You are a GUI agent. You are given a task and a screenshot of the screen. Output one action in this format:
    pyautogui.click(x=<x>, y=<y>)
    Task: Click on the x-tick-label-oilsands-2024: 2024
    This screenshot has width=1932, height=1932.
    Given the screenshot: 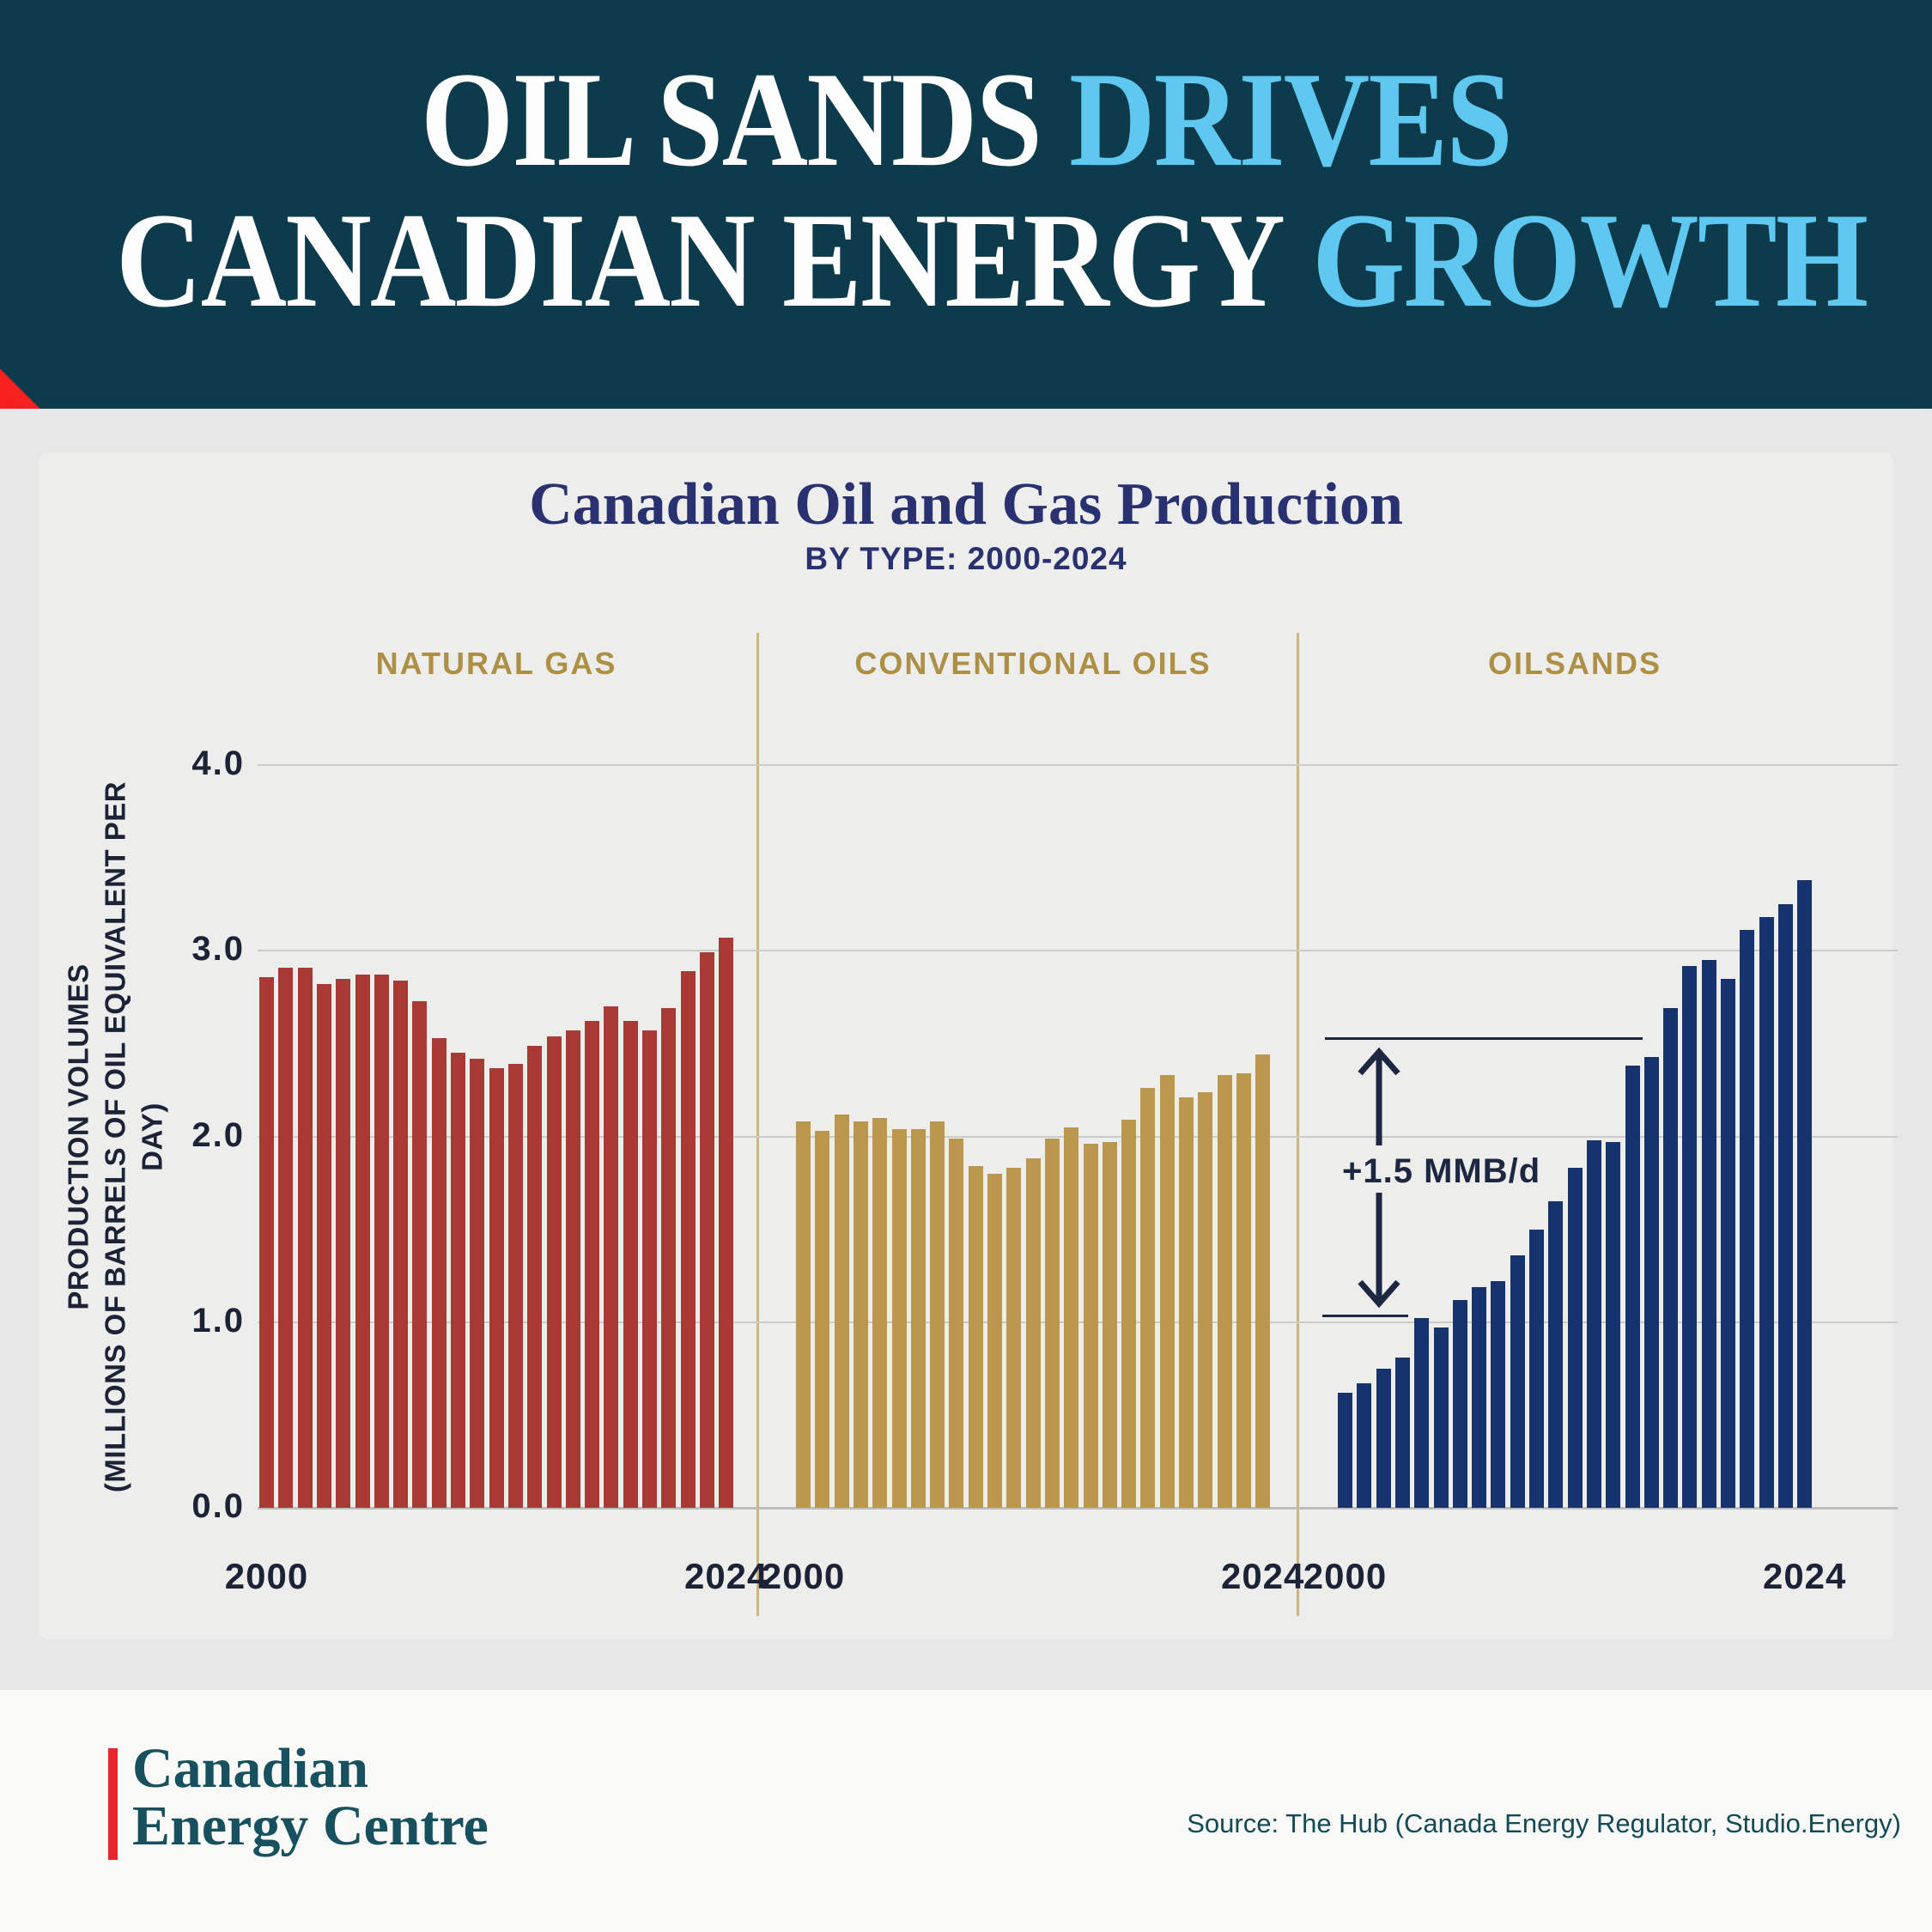 What is the action you would take?
    pyautogui.click(x=1805, y=1576)
    